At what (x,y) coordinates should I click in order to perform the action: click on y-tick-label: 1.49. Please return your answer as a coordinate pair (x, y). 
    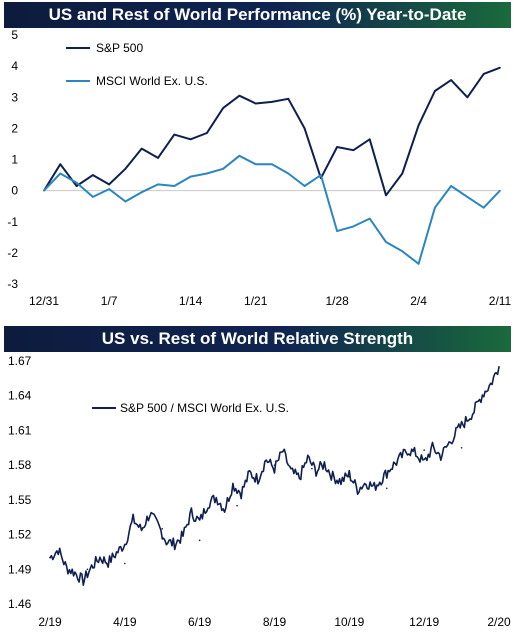
    Looking at the image, I should click on (20, 569).